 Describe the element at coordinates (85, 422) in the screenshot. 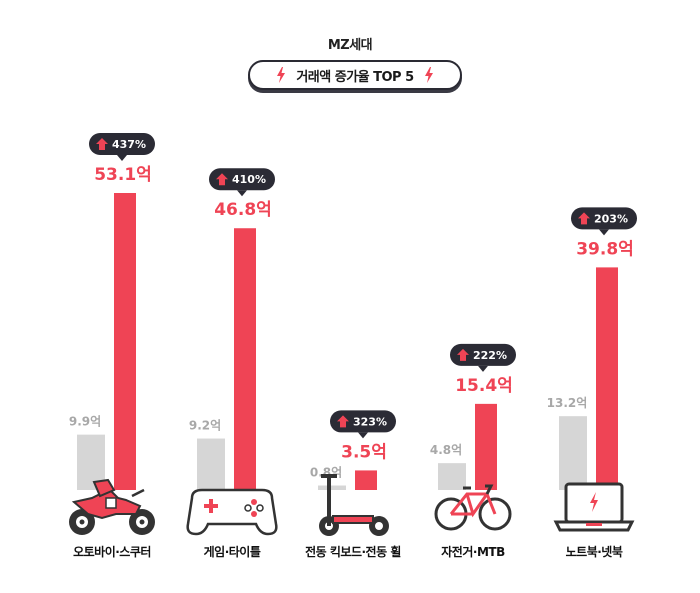

I see `value-label-previous: 9.9억` at that location.